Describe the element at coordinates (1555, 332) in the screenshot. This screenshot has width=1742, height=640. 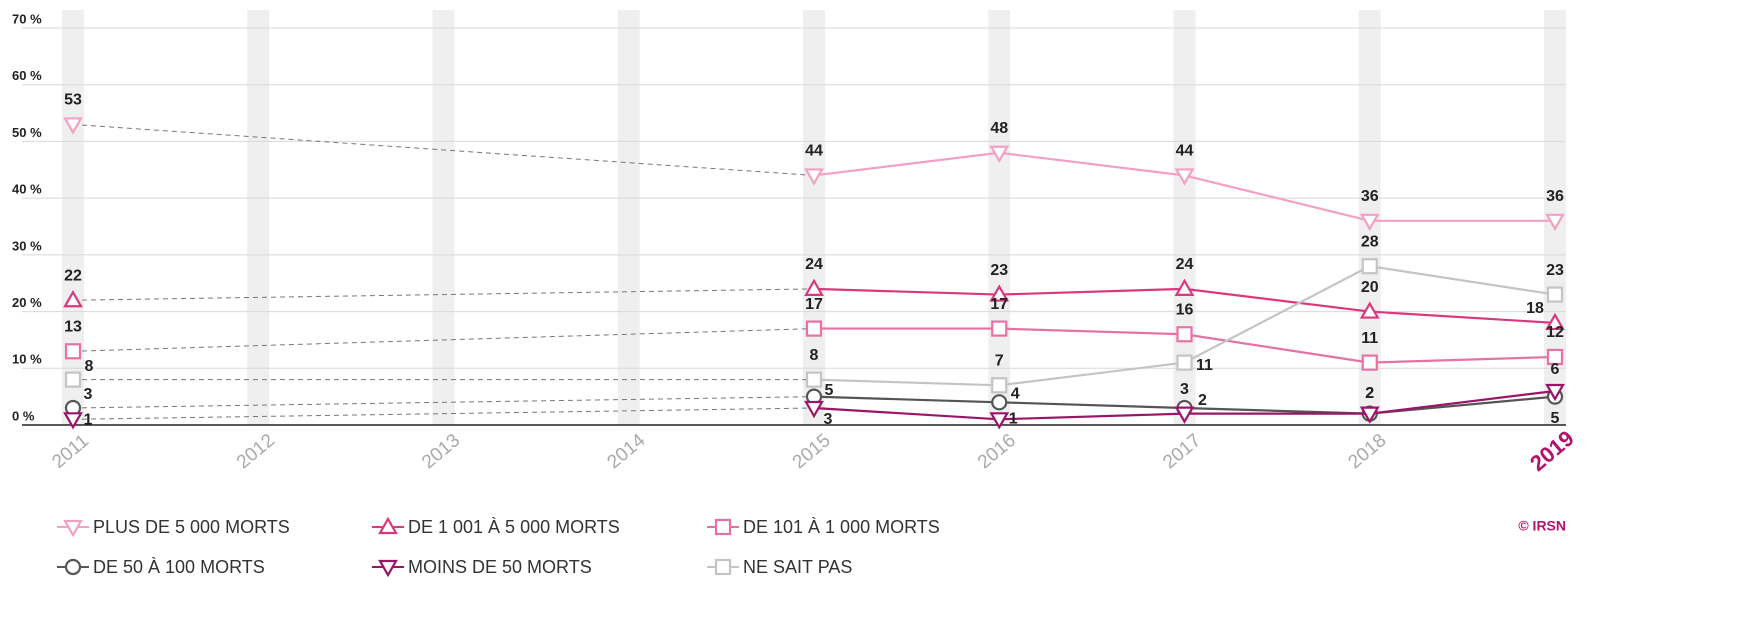
I see `data-label: 12` at that location.